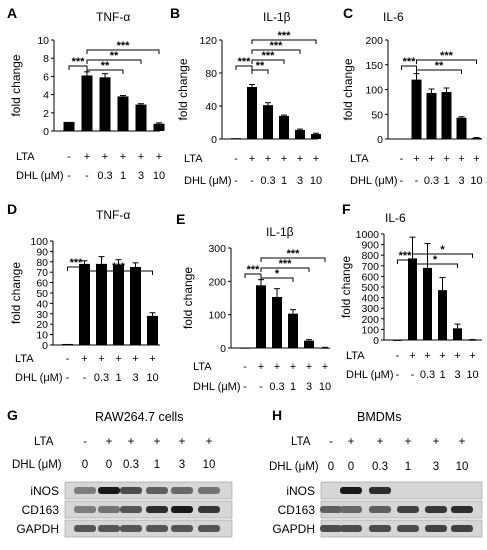 This screenshot has width=487, height=550. What do you see at coordinates (370, 256) in the screenshot?
I see `y-tick-label: 800` at bounding box center [370, 256].